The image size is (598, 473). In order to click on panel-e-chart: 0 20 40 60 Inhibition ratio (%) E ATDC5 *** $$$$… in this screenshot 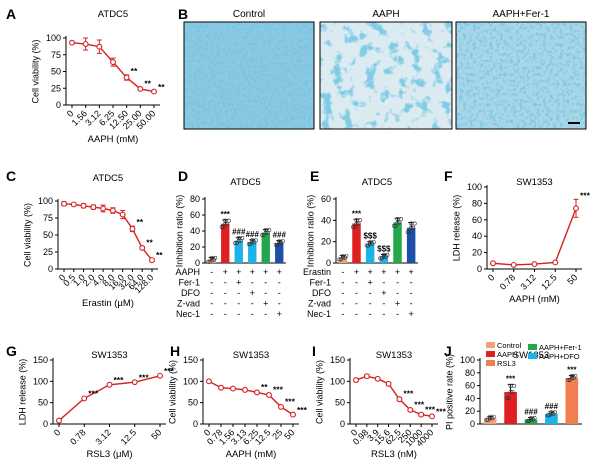, I will do `click(360, 243)`.